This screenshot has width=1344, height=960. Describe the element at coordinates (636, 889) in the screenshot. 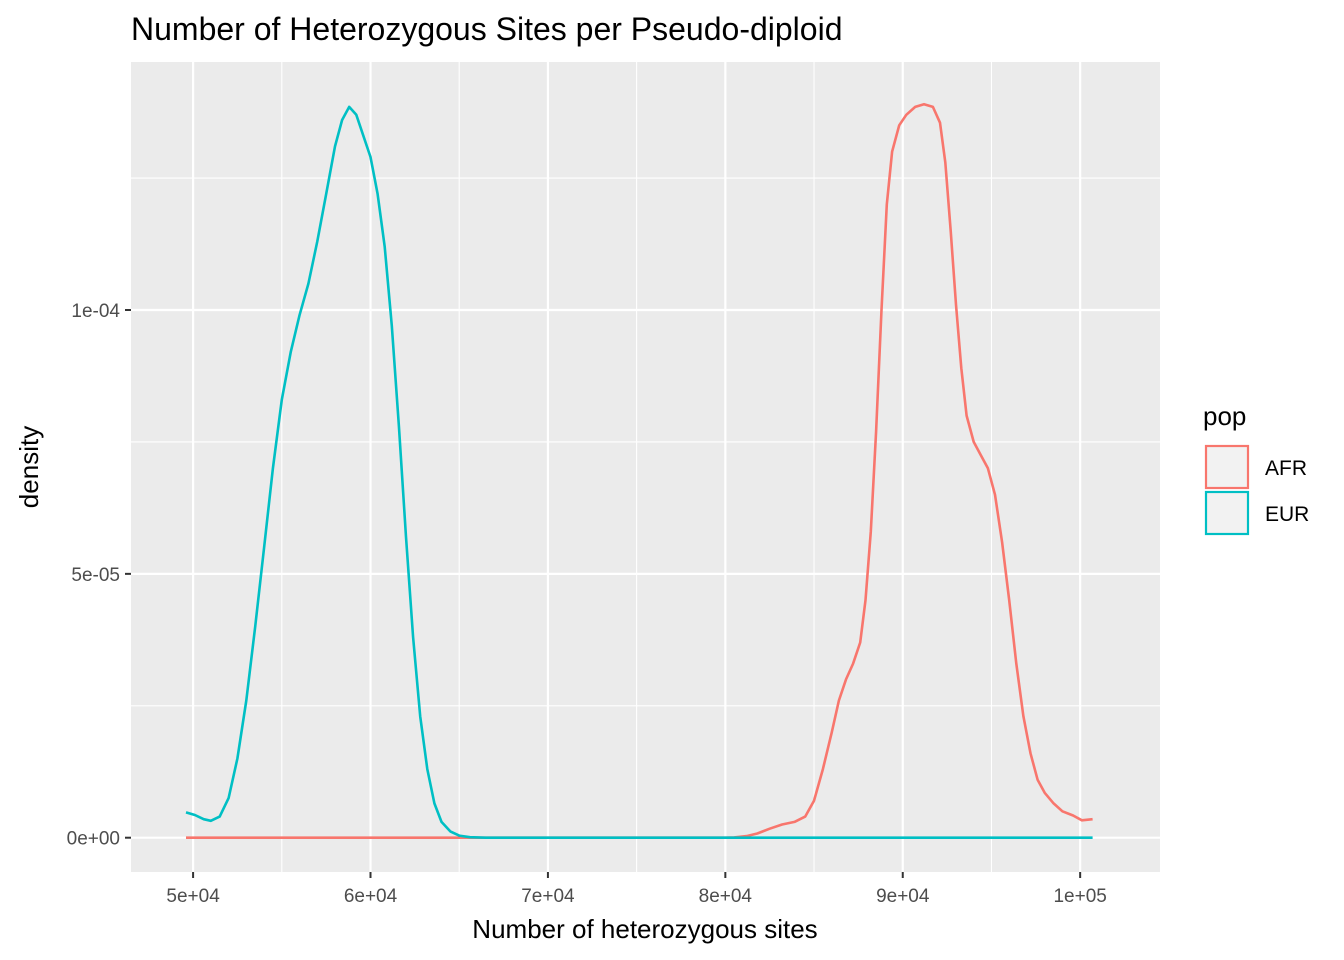

I see `x-axis: 5e+04 6e+04 7e+04 8e+04 9e+04 1e+05` at that location.